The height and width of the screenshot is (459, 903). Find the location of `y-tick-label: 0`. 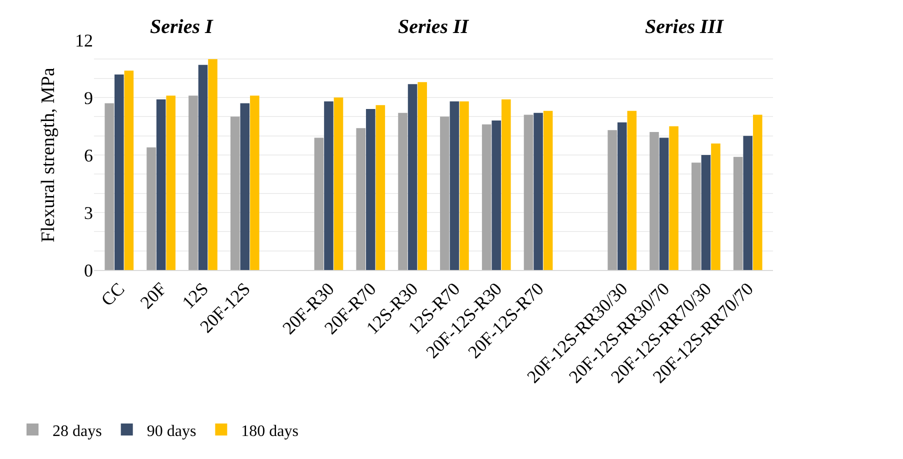

y-tick-label: 0 is located at coordinates (88, 270).